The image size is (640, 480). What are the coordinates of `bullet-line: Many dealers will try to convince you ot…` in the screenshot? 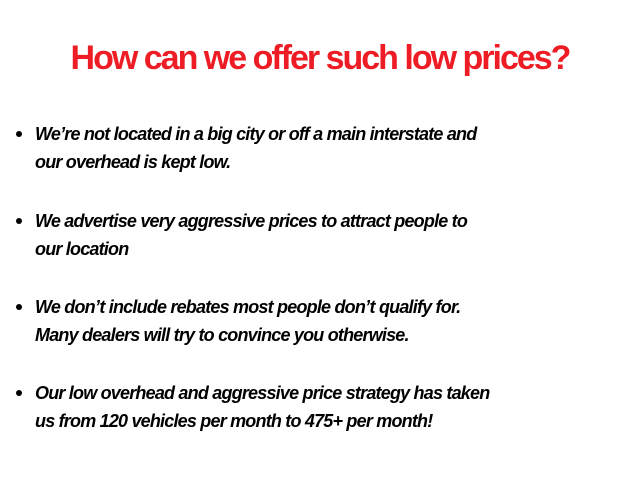 It's located at (222, 335).